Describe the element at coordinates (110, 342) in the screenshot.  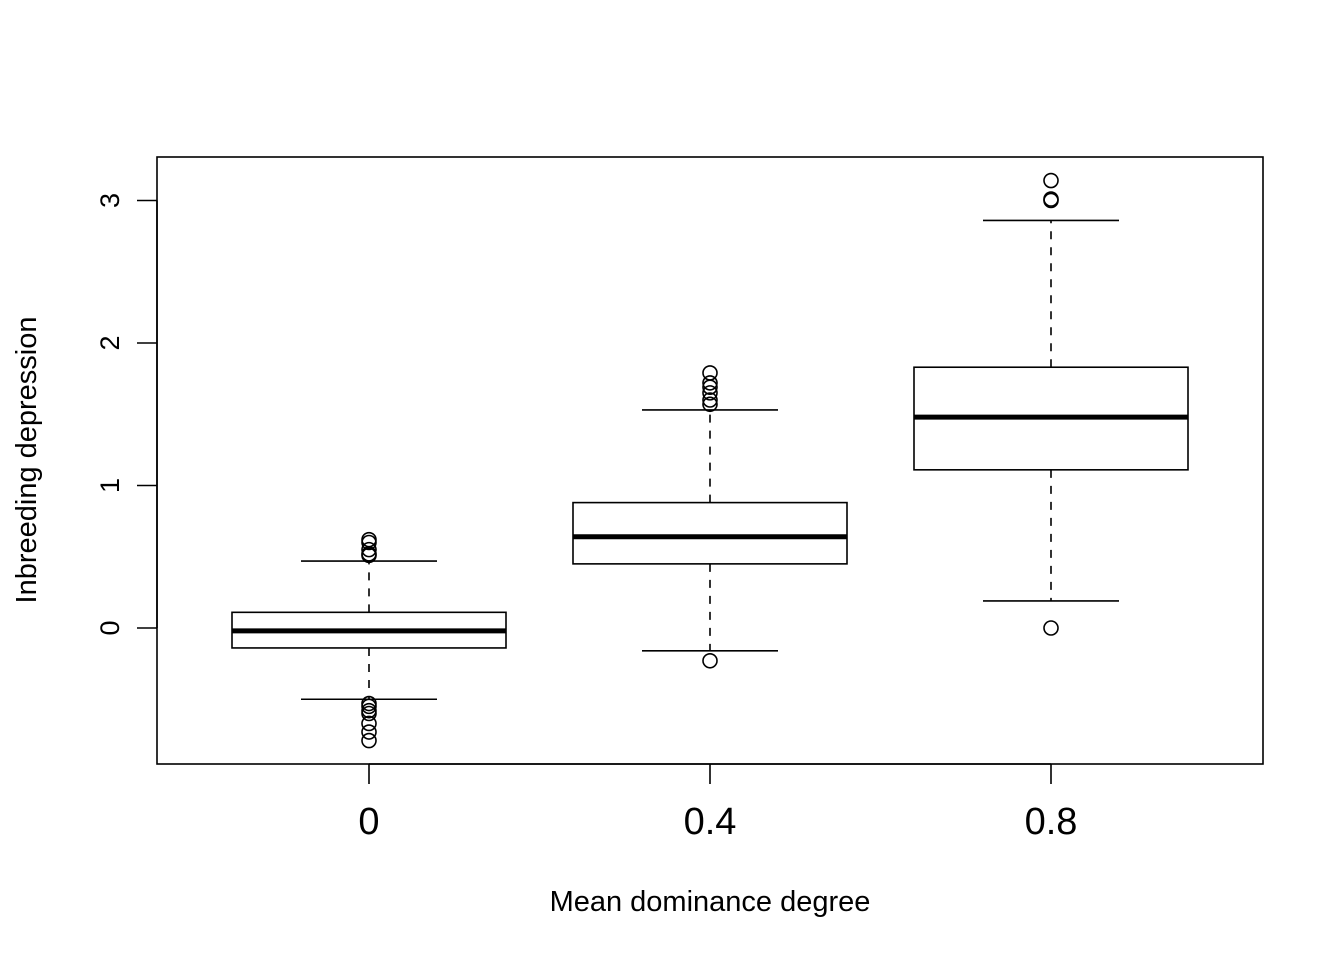
I see `y-tick-label: 2` at that location.